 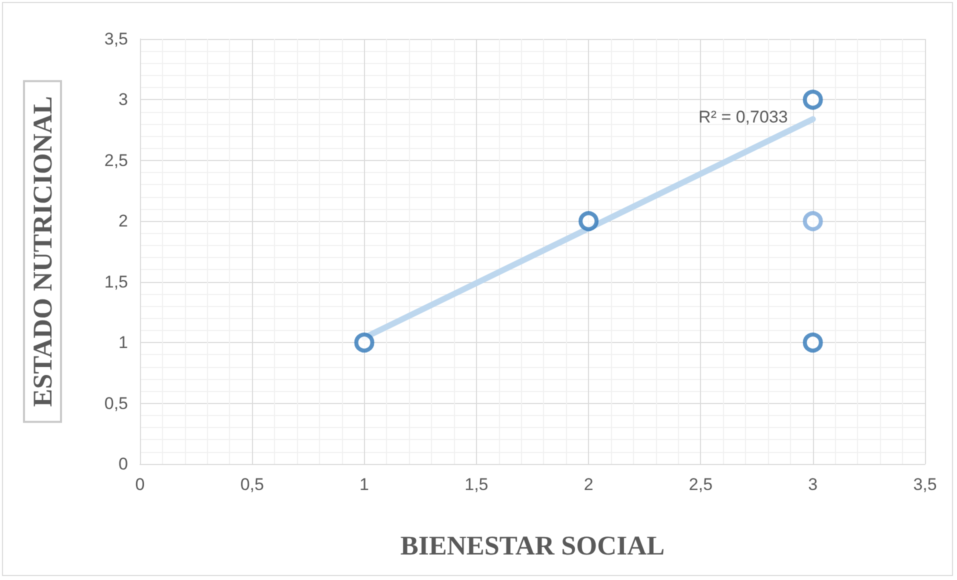 I want to click on y-tick-label: 1,5, so click(x=116, y=282).